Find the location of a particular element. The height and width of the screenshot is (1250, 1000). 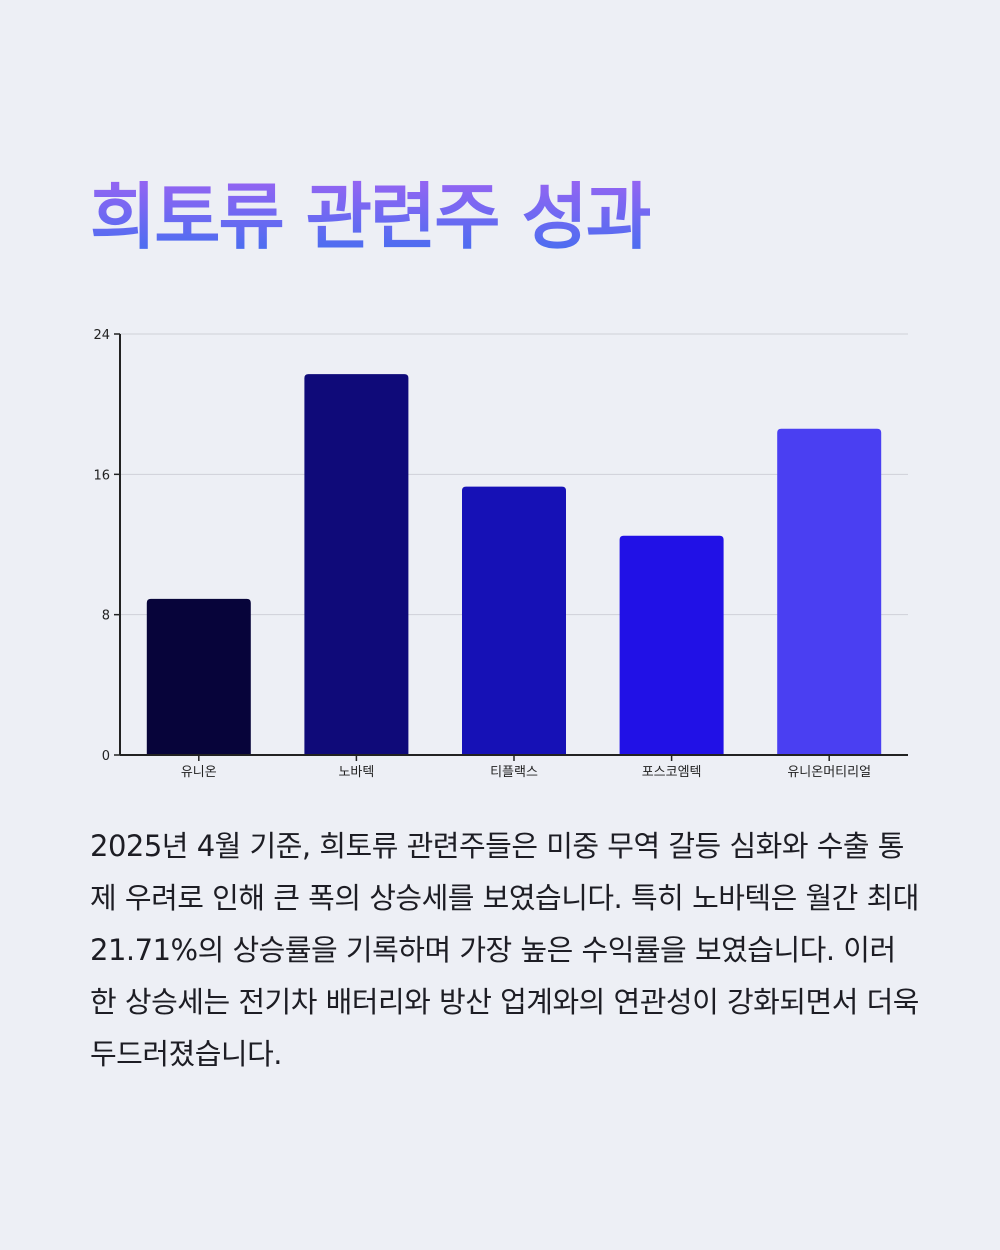

y-axis: 0 8 16 24 is located at coordinates (107, 546).